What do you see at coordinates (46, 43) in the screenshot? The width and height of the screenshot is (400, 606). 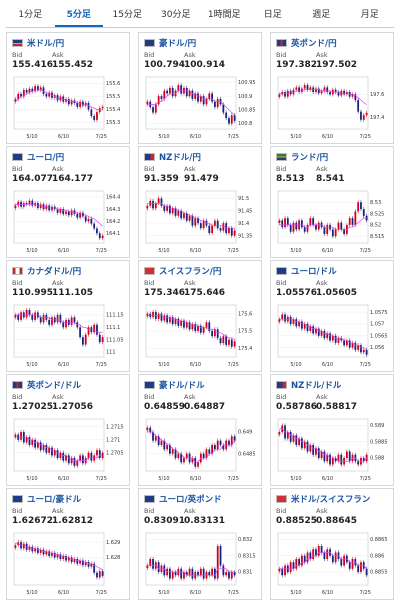 I see `pair-name-link: 米ドル/円` at bounding box center [46, 43].